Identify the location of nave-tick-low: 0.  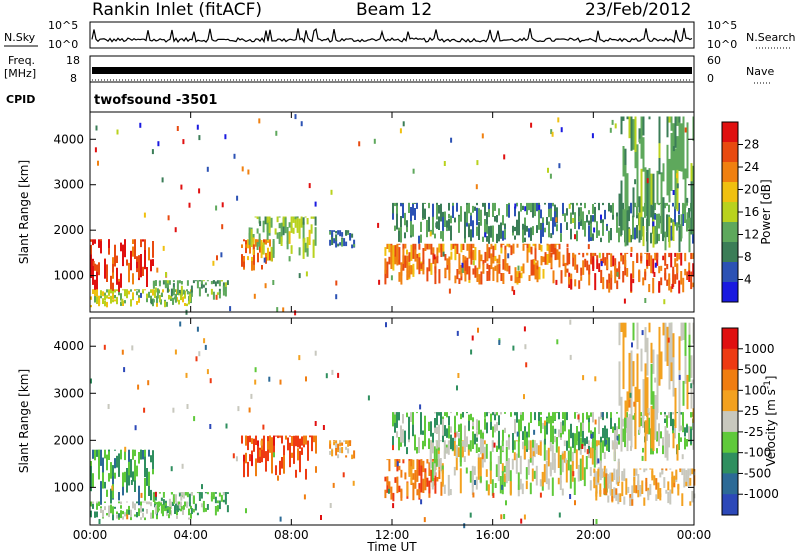
(710, 78).